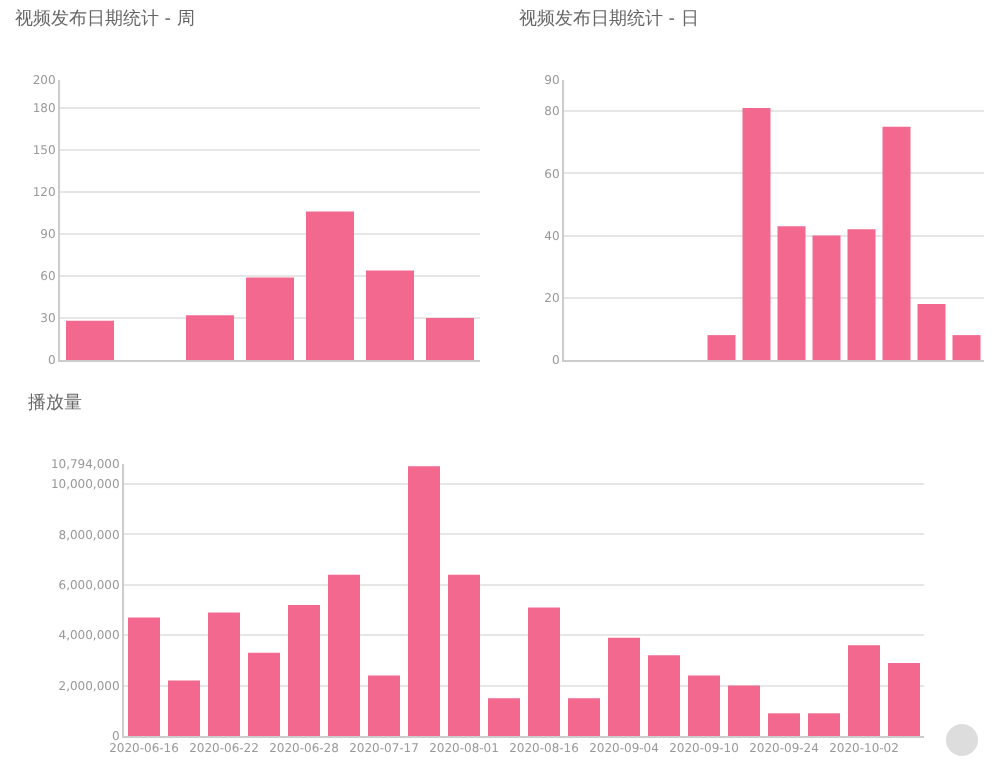 The width and height of the screenshot is (1000, 780). I want to click on chart-title: 播放量, so click(55, 403).